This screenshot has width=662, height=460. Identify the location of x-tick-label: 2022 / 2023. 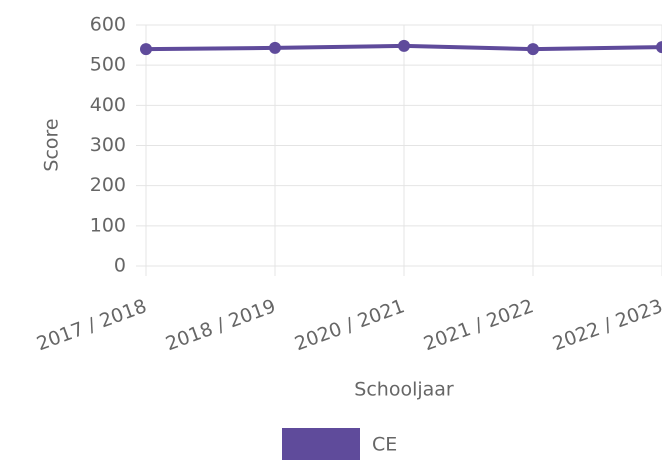
(606, 325).